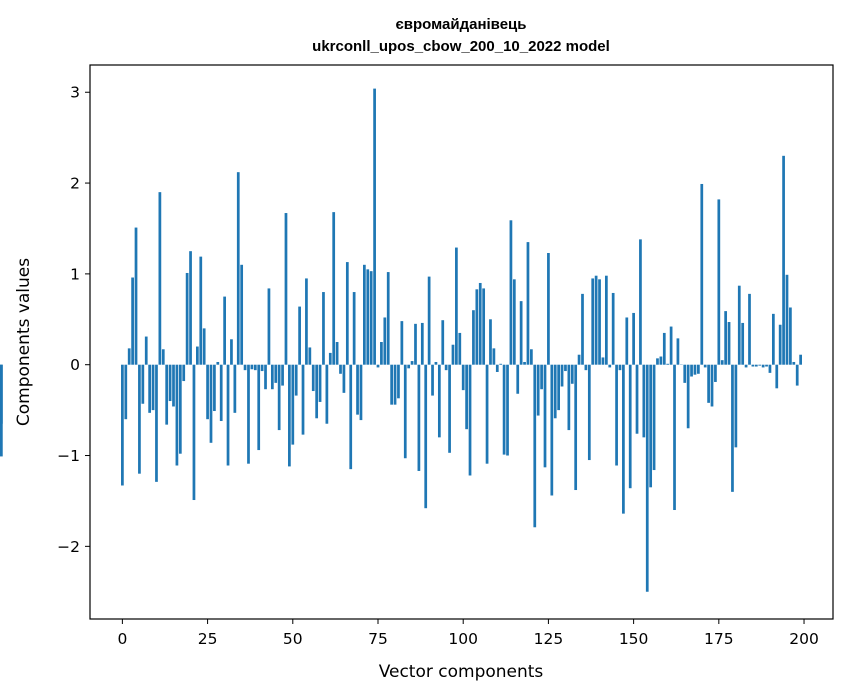 This screenshot has height=696, width=847. What do you see at coordinates (73, 320) in the screenshot?
I see `y-axis-ticks: −2 −1 0 1 2 3` at bounding box center [73, 320].